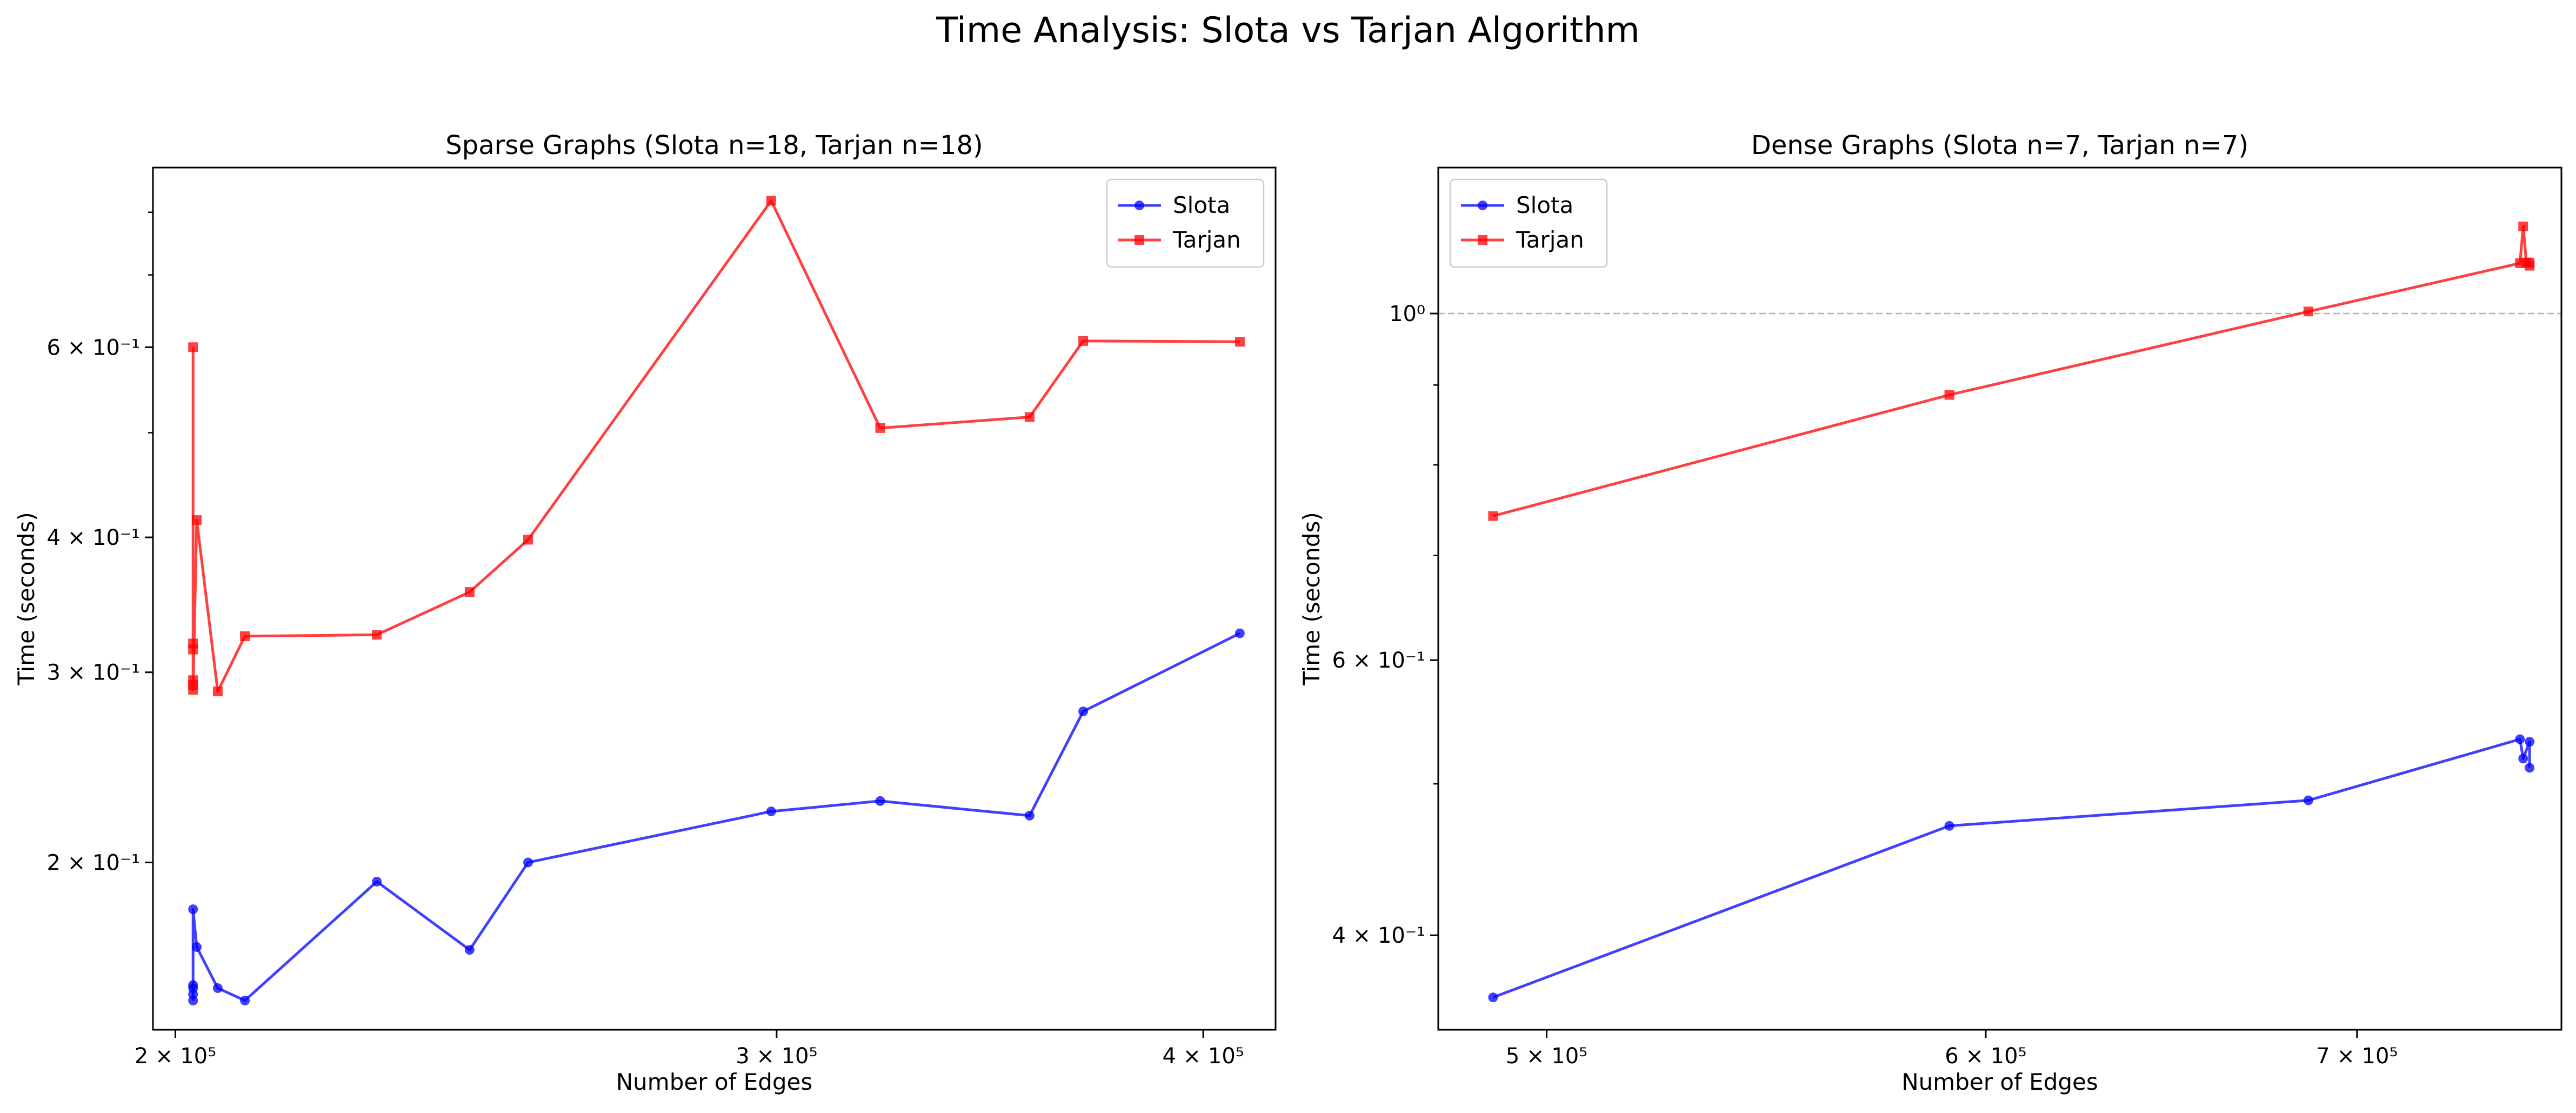  What do you see at coordinates (1288, 30) in the screenshot?
I see `figure-title: Time Analysis: Slota vs Tarjan Algorithm` at bounding box center [1288, 30].